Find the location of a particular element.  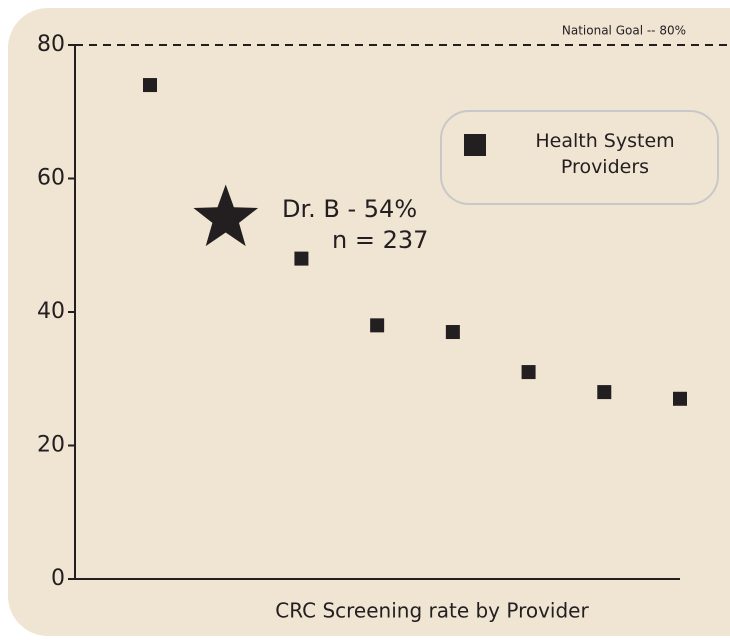

y-tick-label: 40 is located at coordinates (51, 311).